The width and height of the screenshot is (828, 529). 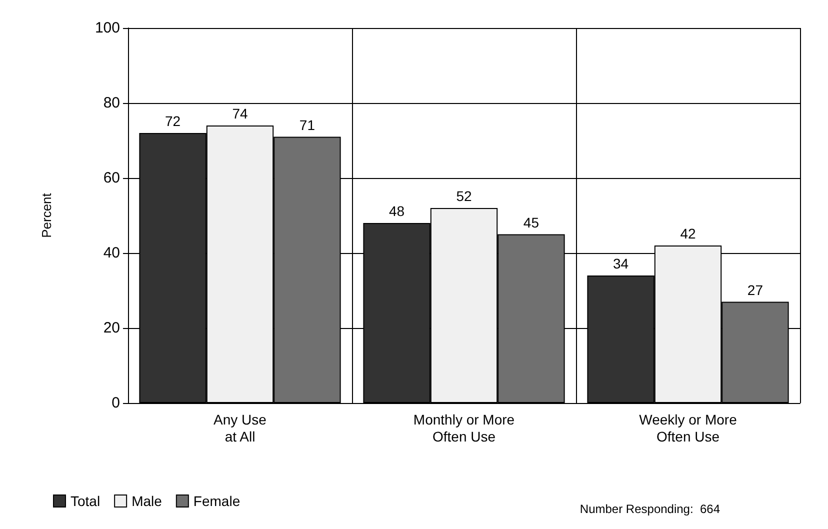 What do you see at coordinates (531, 222) in the screenshot?
I see `data-label: 45` at bounding box center [531, 222].